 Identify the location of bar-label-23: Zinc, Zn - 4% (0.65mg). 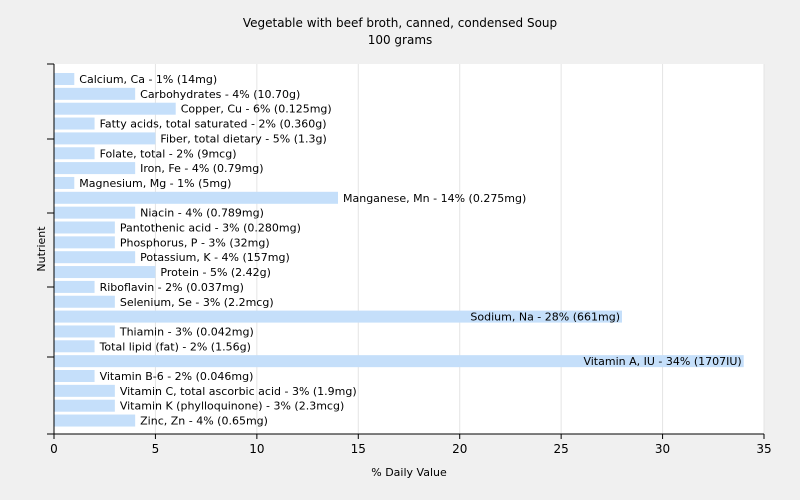
(204, 421).